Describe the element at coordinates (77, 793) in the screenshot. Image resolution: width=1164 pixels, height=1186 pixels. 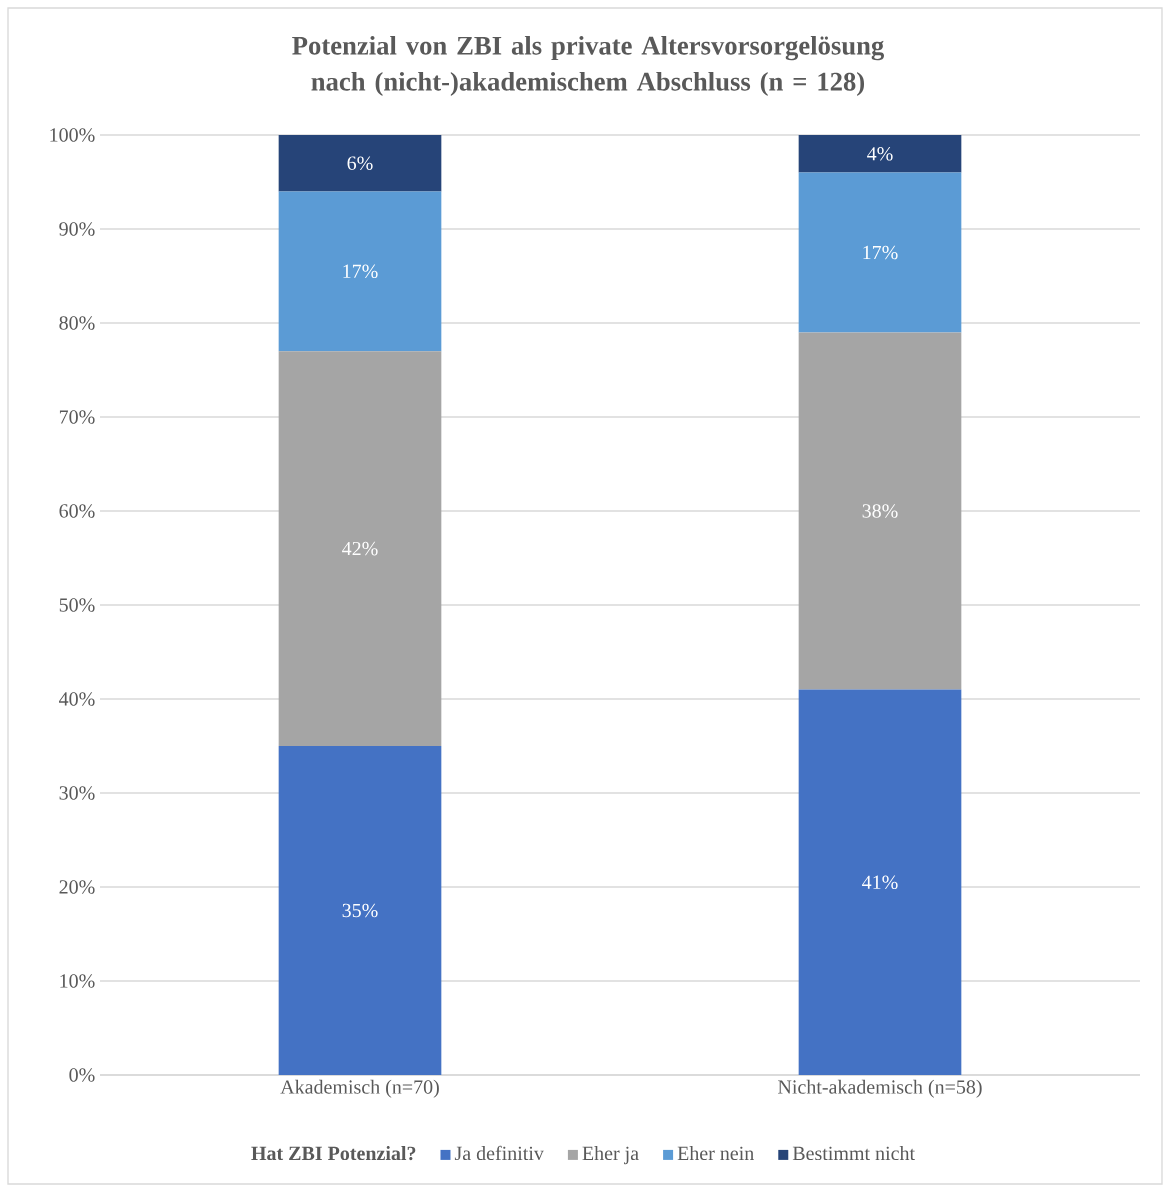
I see `y-tick-label: 30%` at that location.